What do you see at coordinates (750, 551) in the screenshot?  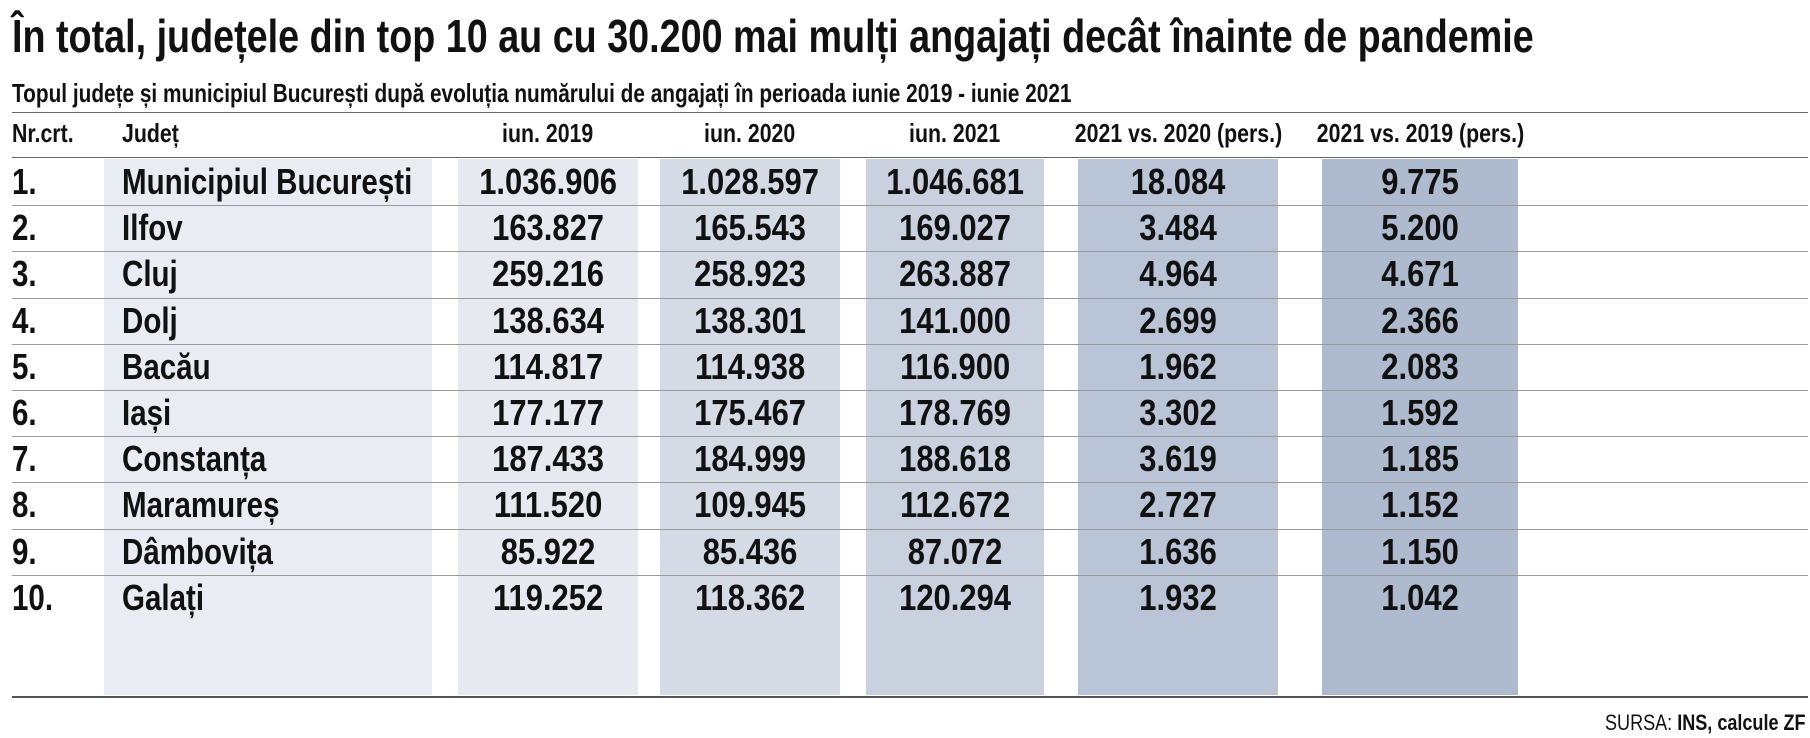 I see `cell-text: 85.436` at bounding box center [750, 551].